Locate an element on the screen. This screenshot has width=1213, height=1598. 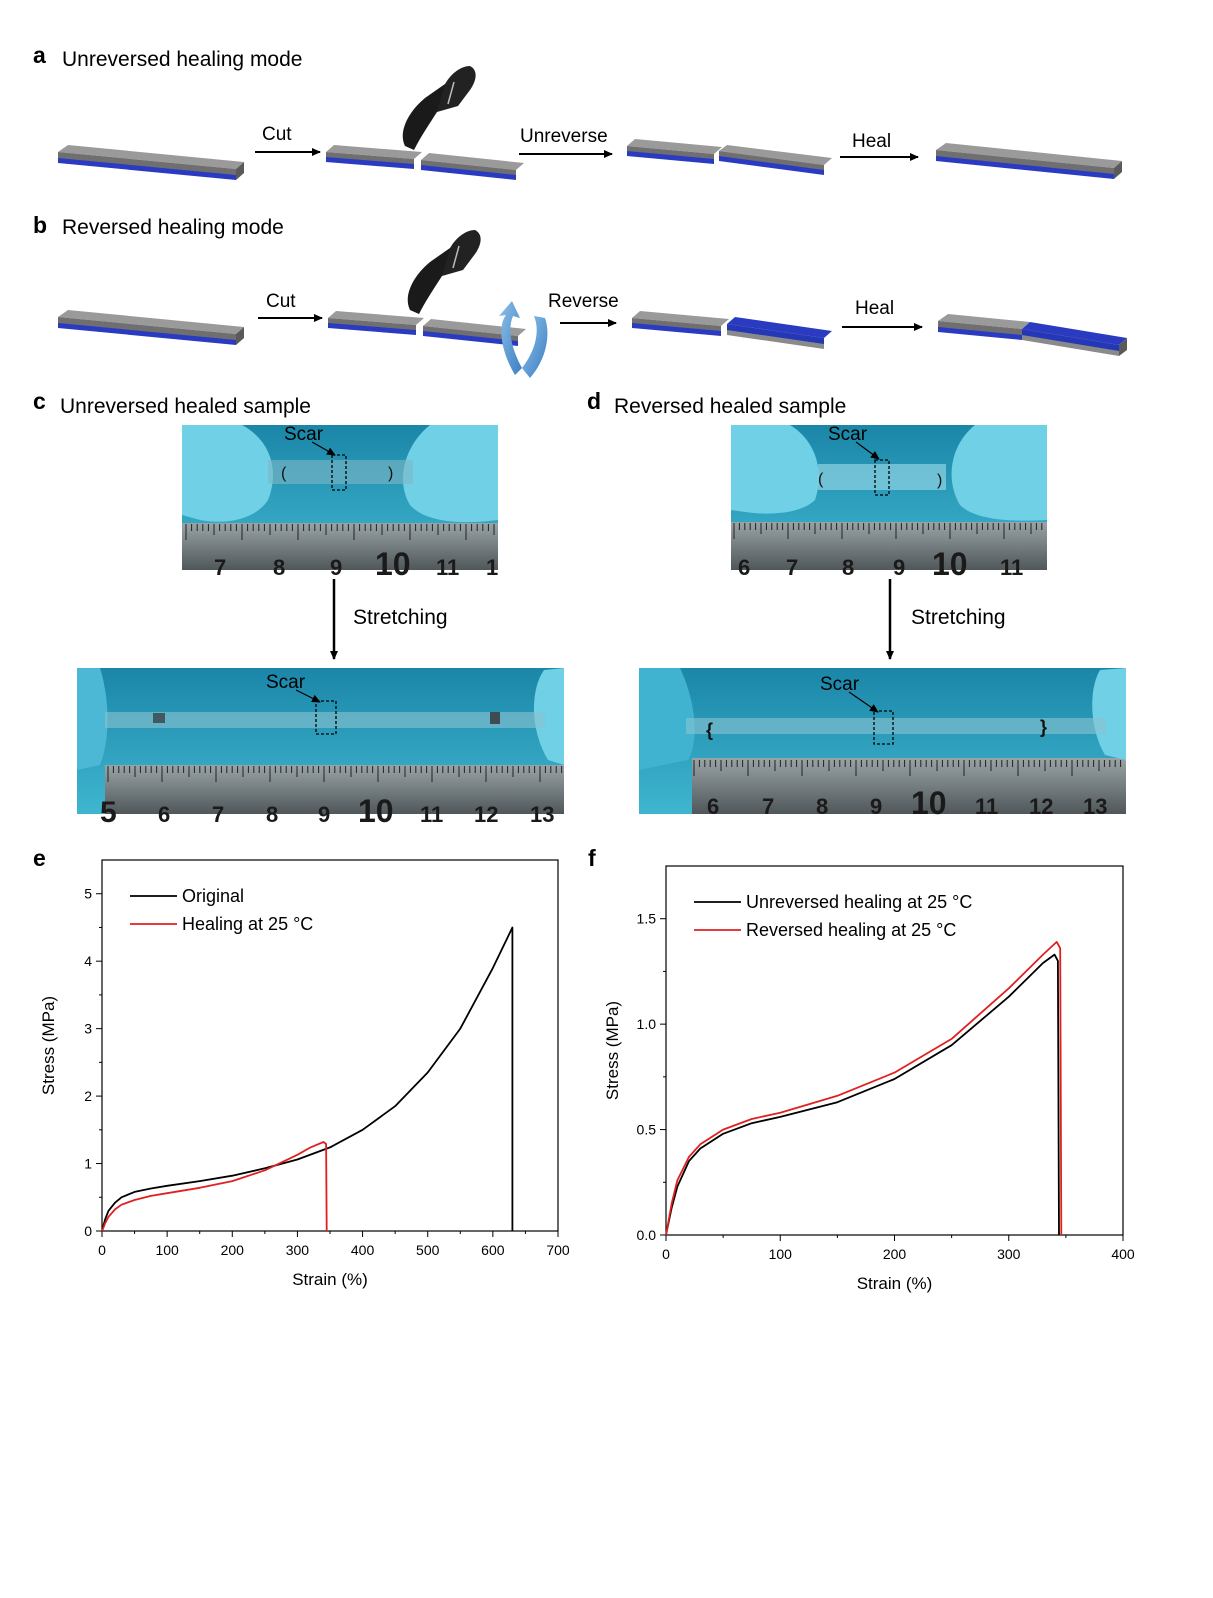
panel-a-letter: a is located at coordinates (39, 55).